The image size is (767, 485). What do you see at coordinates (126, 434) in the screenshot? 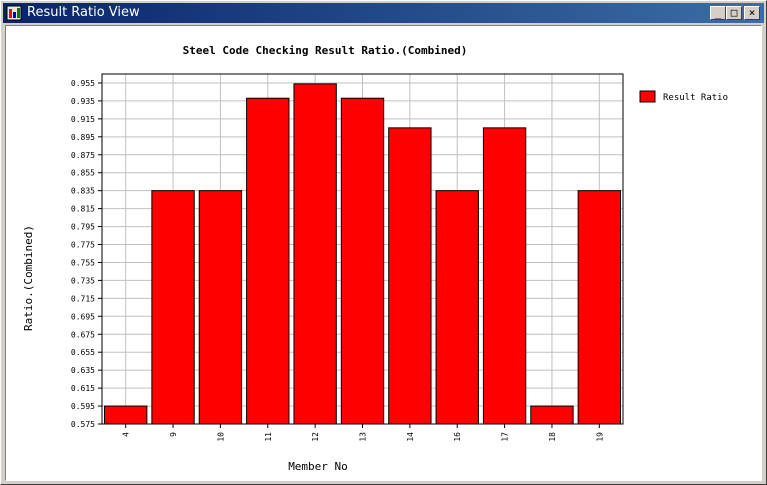
I see `x-tick-label: 4` at bounding box center [126, 434].